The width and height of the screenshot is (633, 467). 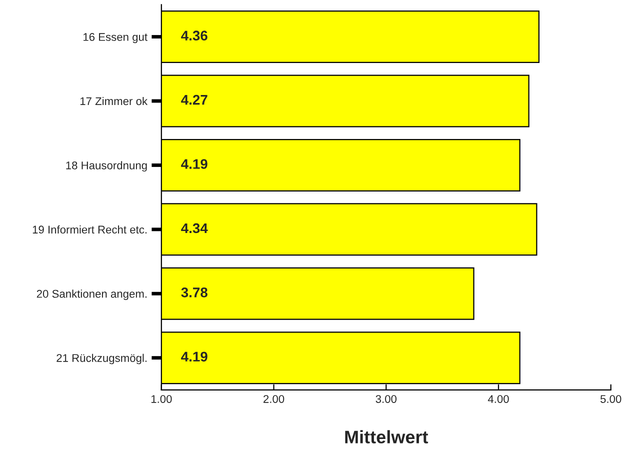 What do you see at coordinates (114, 101) in the screenshot?
I see `y-tick-label: 17 Zimmer ok` at bounding box center [114, 101].